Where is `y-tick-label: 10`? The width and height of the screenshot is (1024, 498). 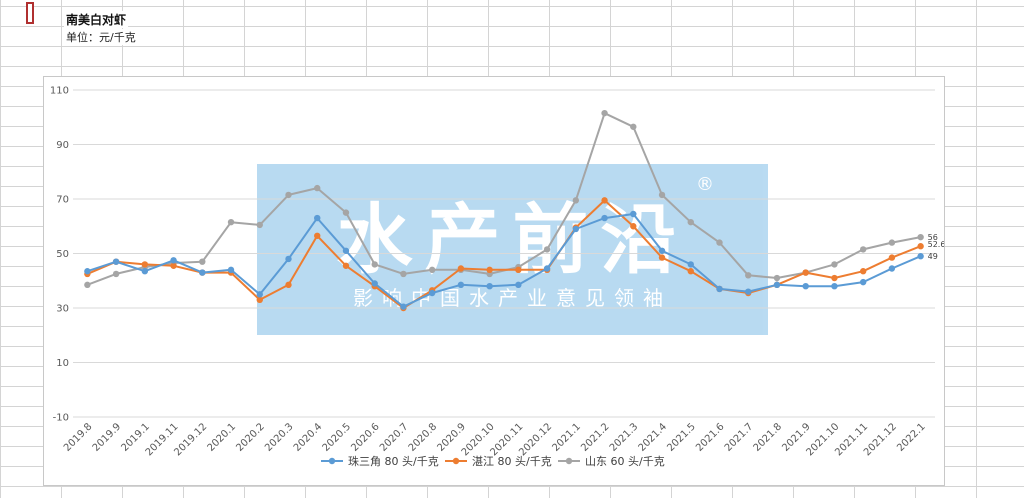 y-tick-label: 10 is located at coordinates (62, 363).